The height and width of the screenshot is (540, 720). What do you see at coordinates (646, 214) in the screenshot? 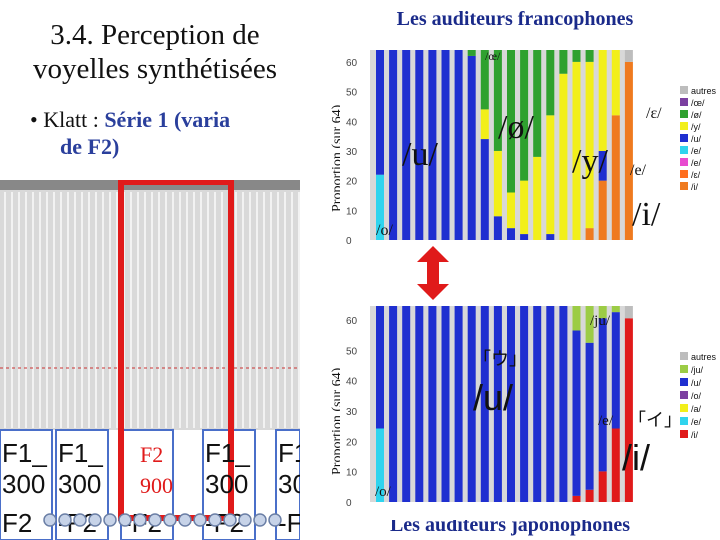
I see `annot-i: /i/` at bounding box center [646, 214].